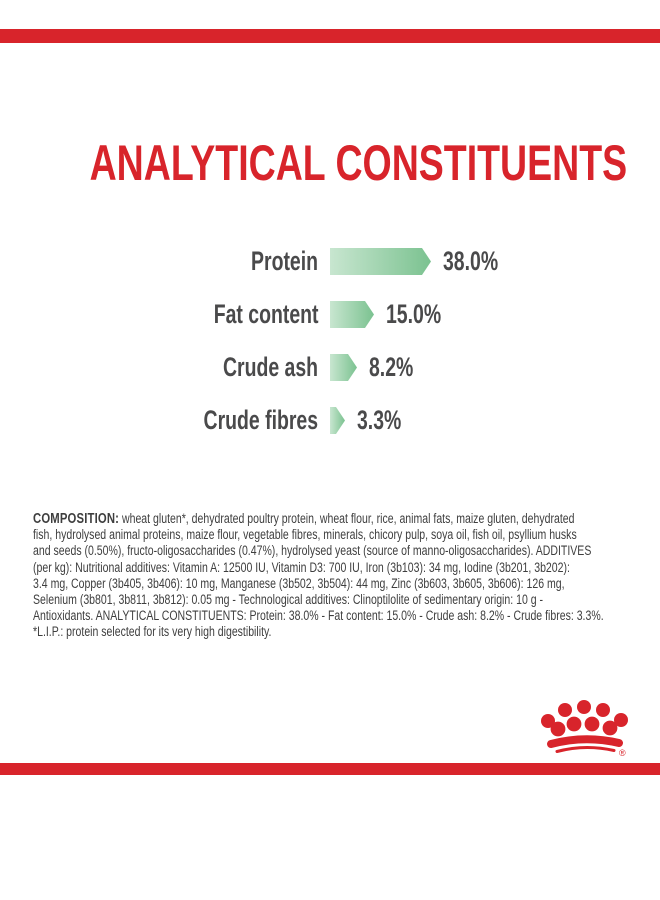  What do you see at coordinates (358, 163) in the screenshot?
I see `page-title-text: ANALYTICAL CONSTITUENTS` at bounding box center [358, 163].